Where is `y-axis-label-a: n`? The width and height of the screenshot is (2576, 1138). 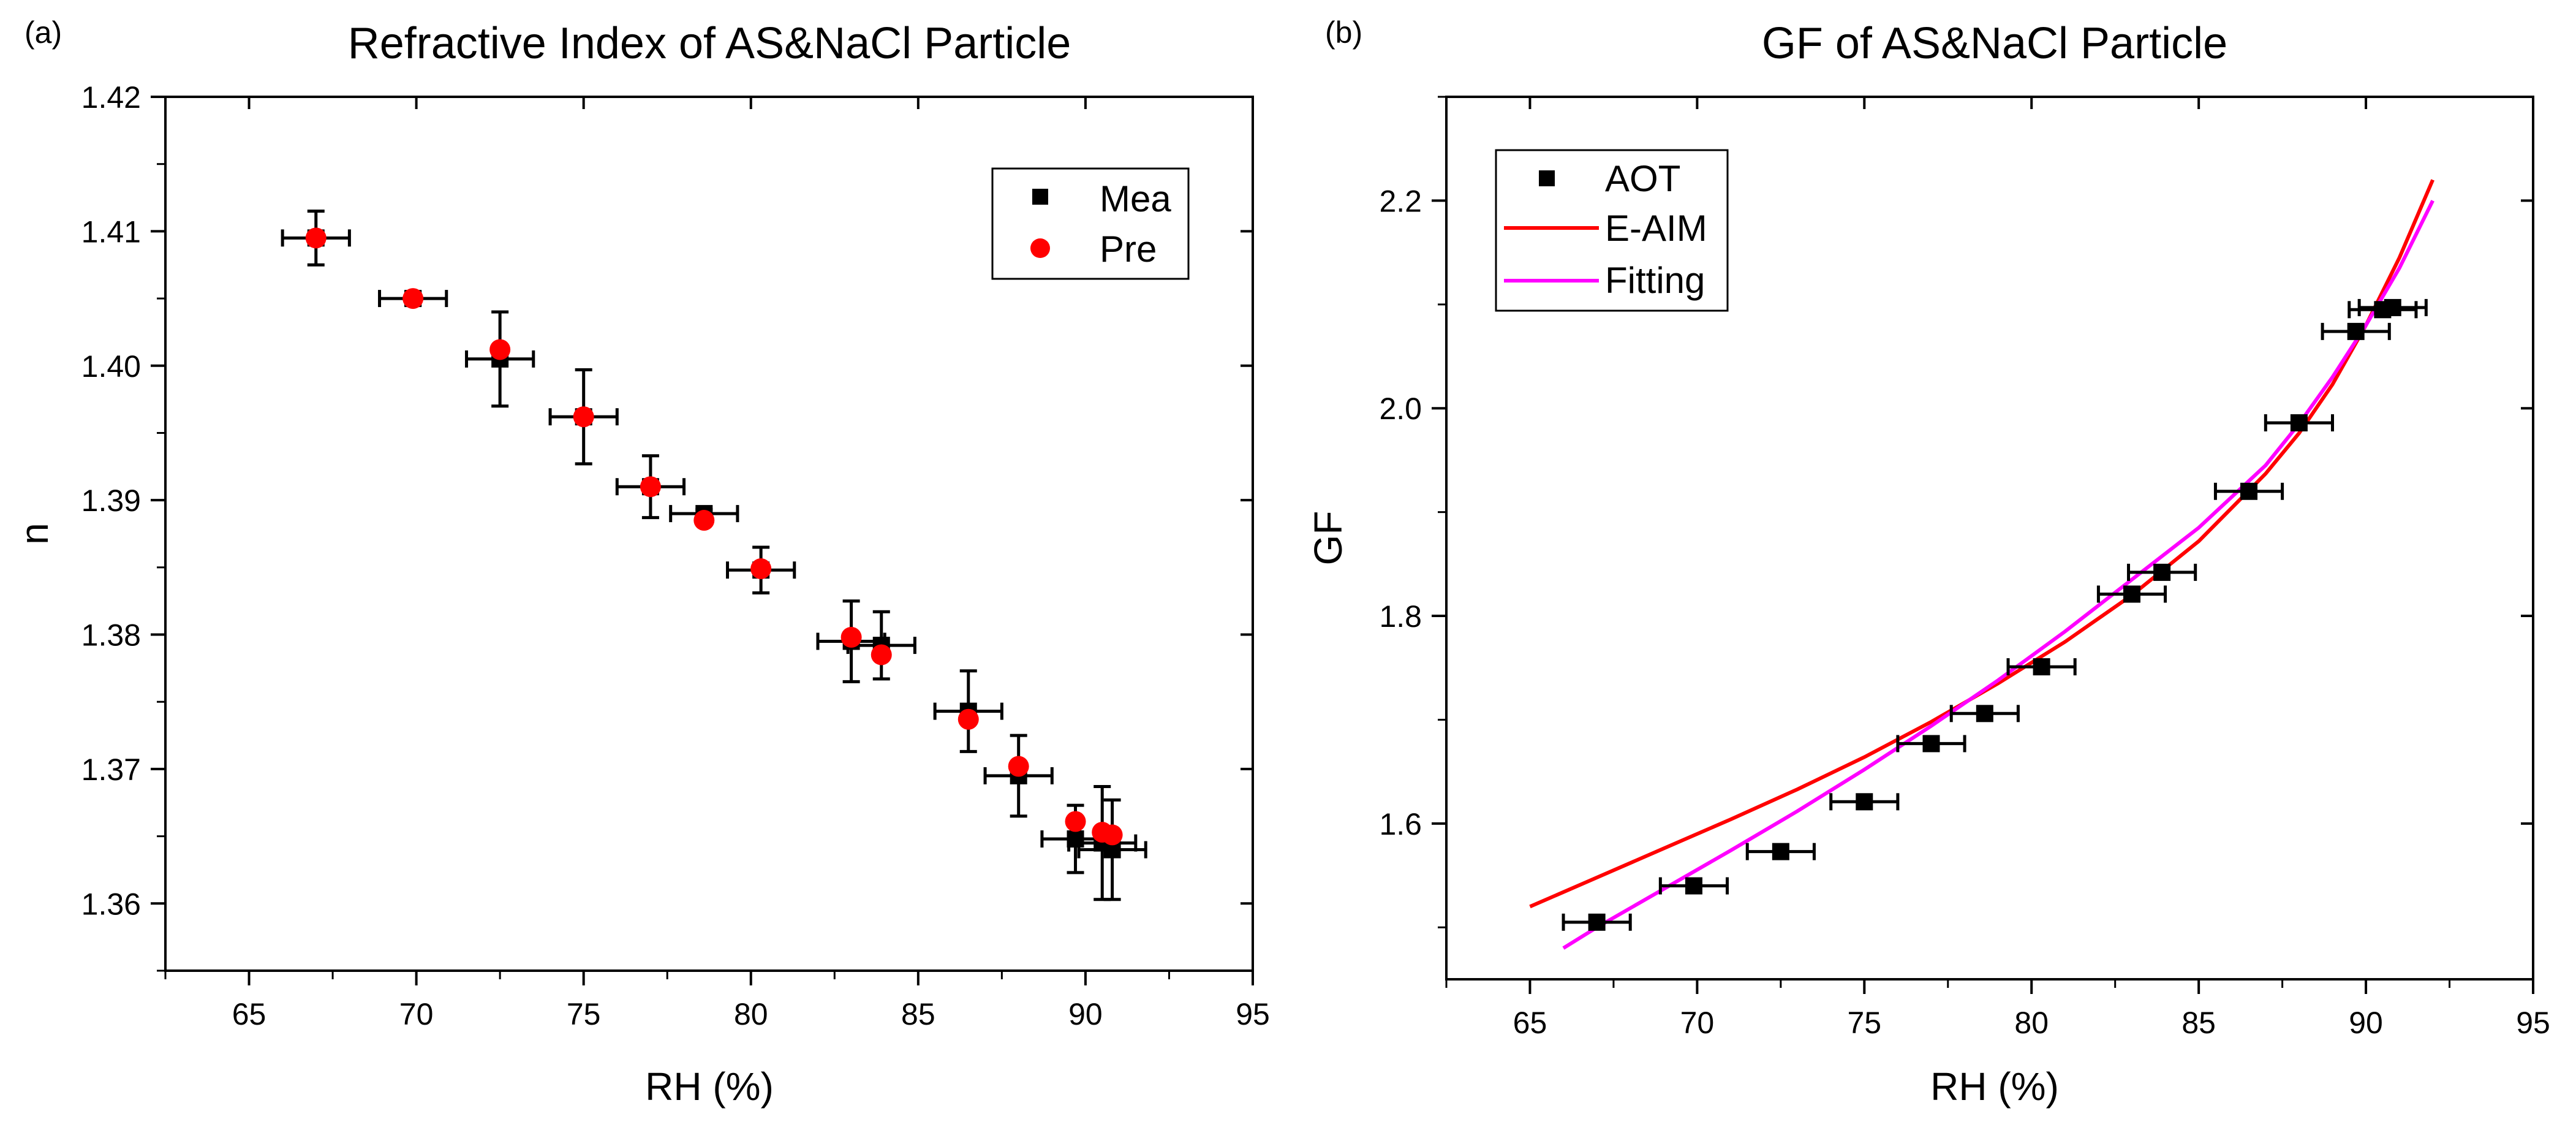
y-axis-label-a: n is located at coordinates (34, 534).